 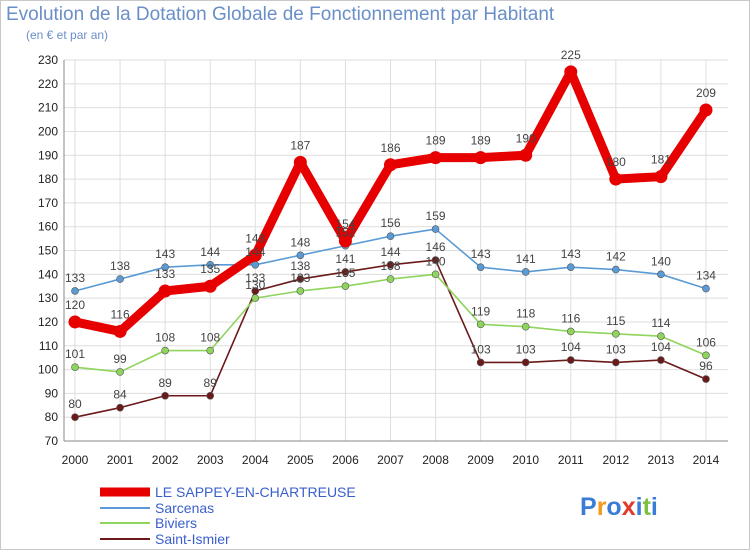 What do you see at coordinates (661, 261) in the screenshot?
I see `data-label: 140` at bounding box center [661, 261].